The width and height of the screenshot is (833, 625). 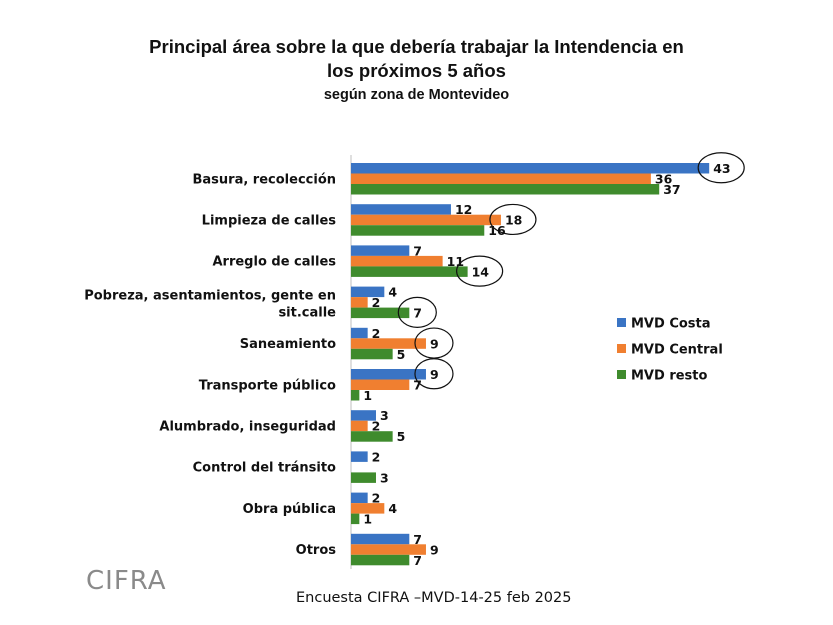 What do you see at coordinates (288, 344) in the screenshot?
I see `category-label-saneamiento: Saneamiento` at bounding box center [288, 344].